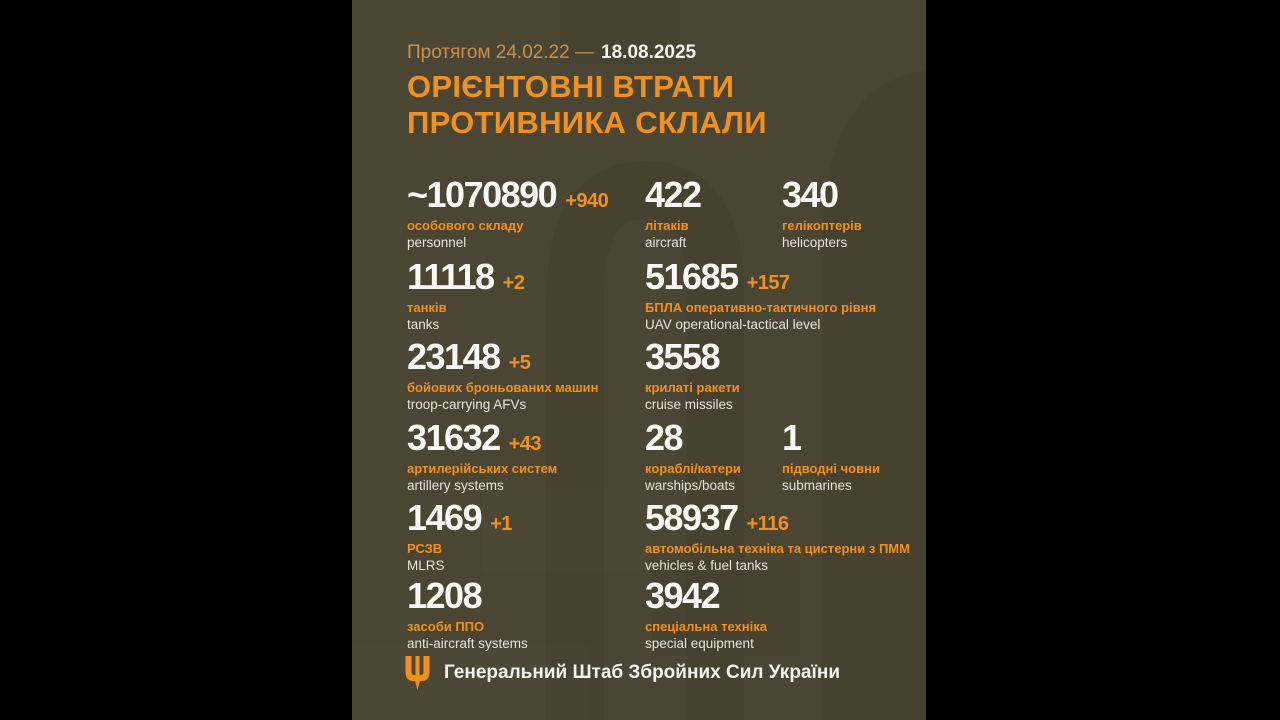 This screenshot has width=1280, height=720. What do you see at coordinates (642, 672) in the screenshot?
I see `organization-name: Генеральний Штаб Збройних Сил України` at bounding box center [642, 672].